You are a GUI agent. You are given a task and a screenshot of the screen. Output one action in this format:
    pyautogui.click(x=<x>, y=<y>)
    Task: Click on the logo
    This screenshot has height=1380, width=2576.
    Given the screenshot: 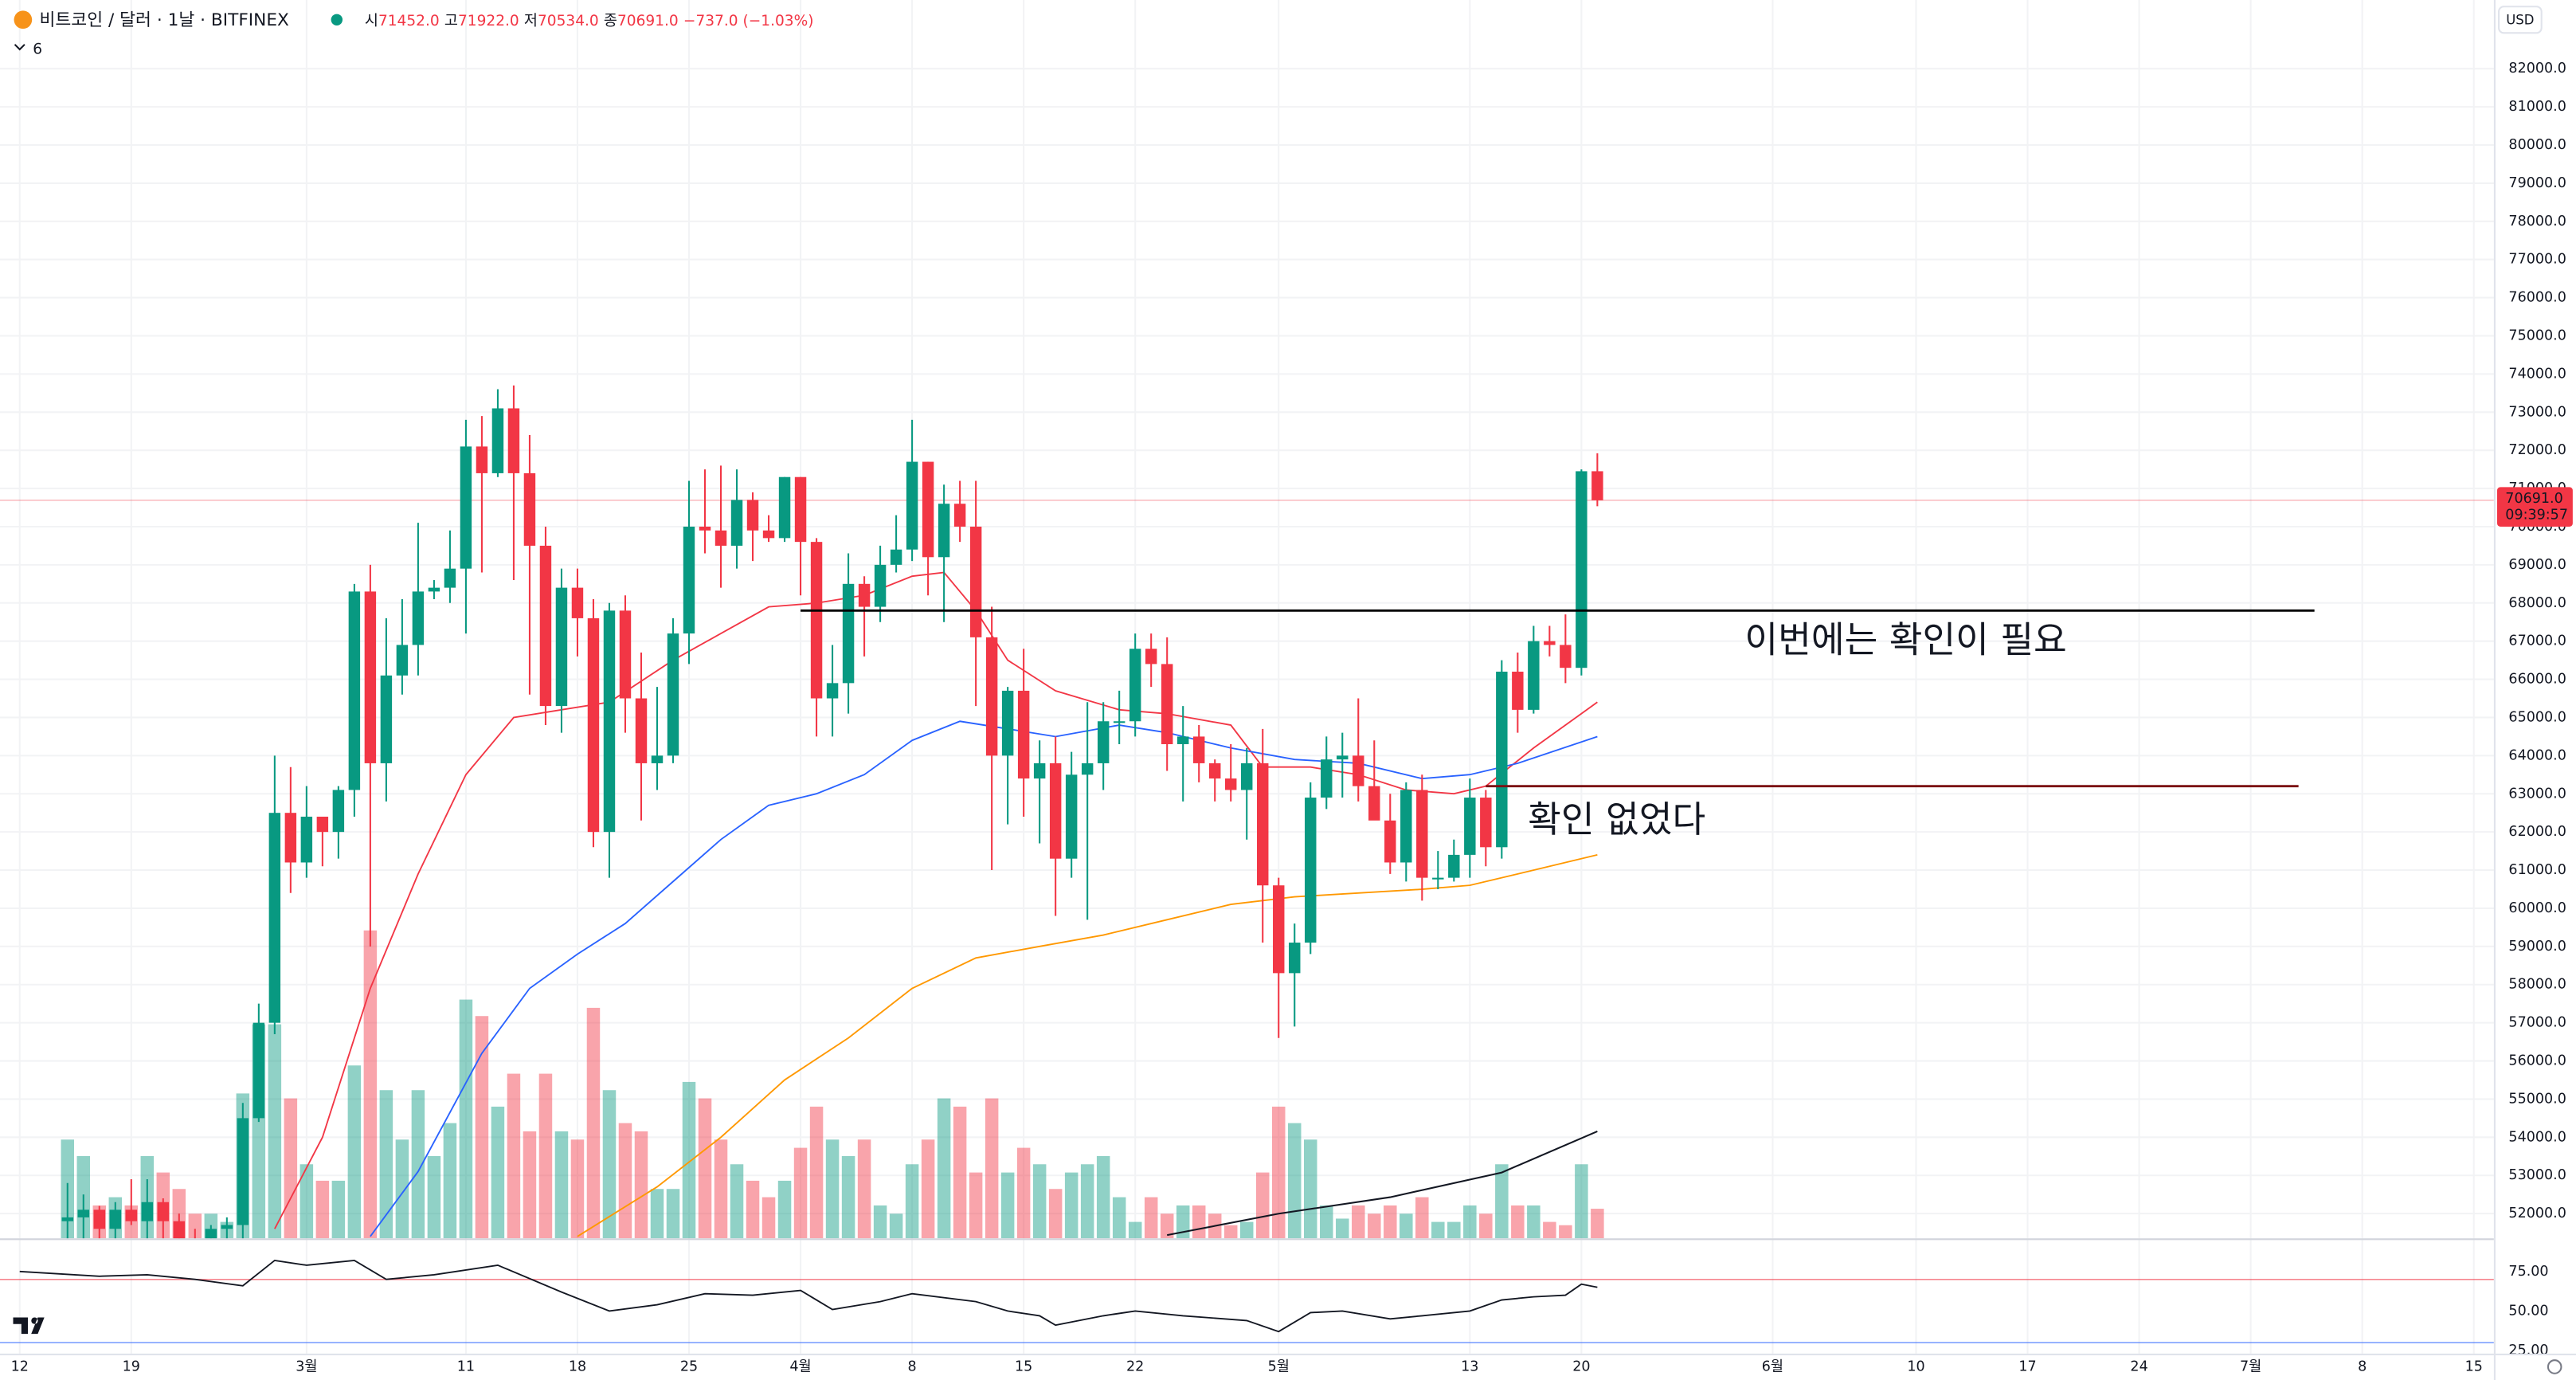 What is the action you would take?
    pyautogui.click(x=29, y=1326)
    